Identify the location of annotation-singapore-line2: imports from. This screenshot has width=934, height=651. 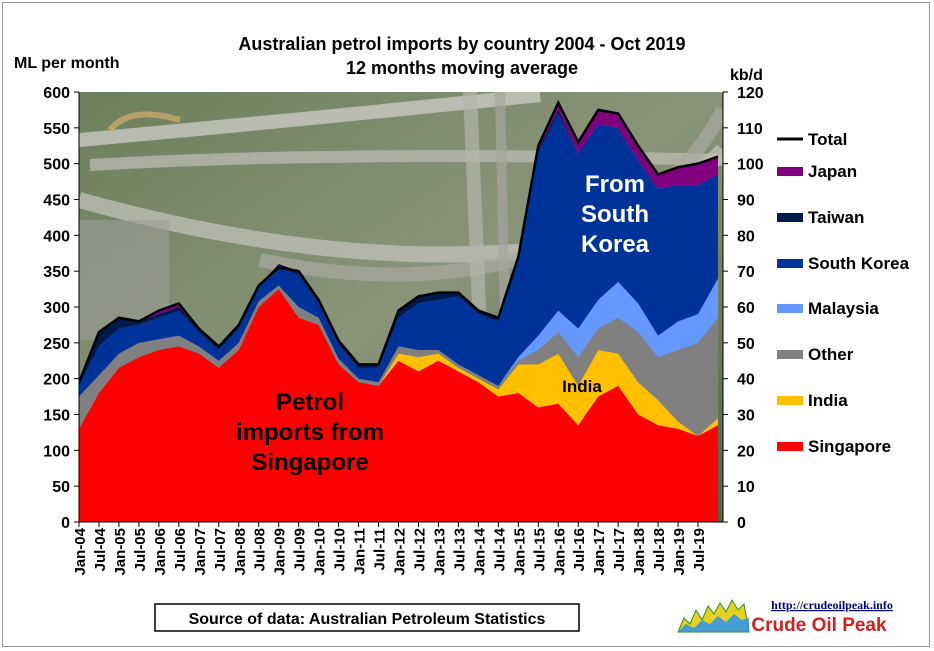
(310, 432).